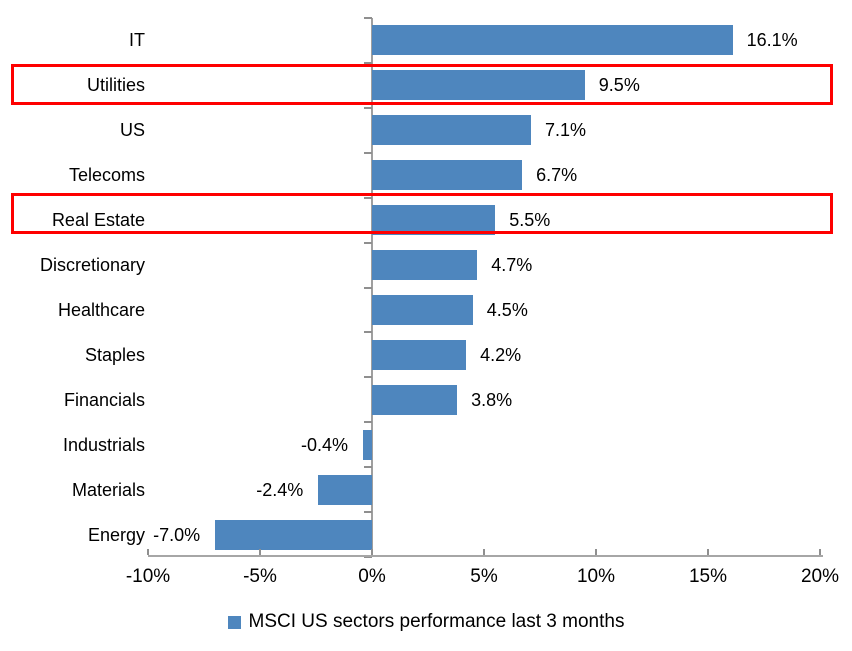  What do you see at coordinates (530, 220) in the screenshot?
I see `value-label-real-estate: 5.5%` at bounding box center [530, 220].